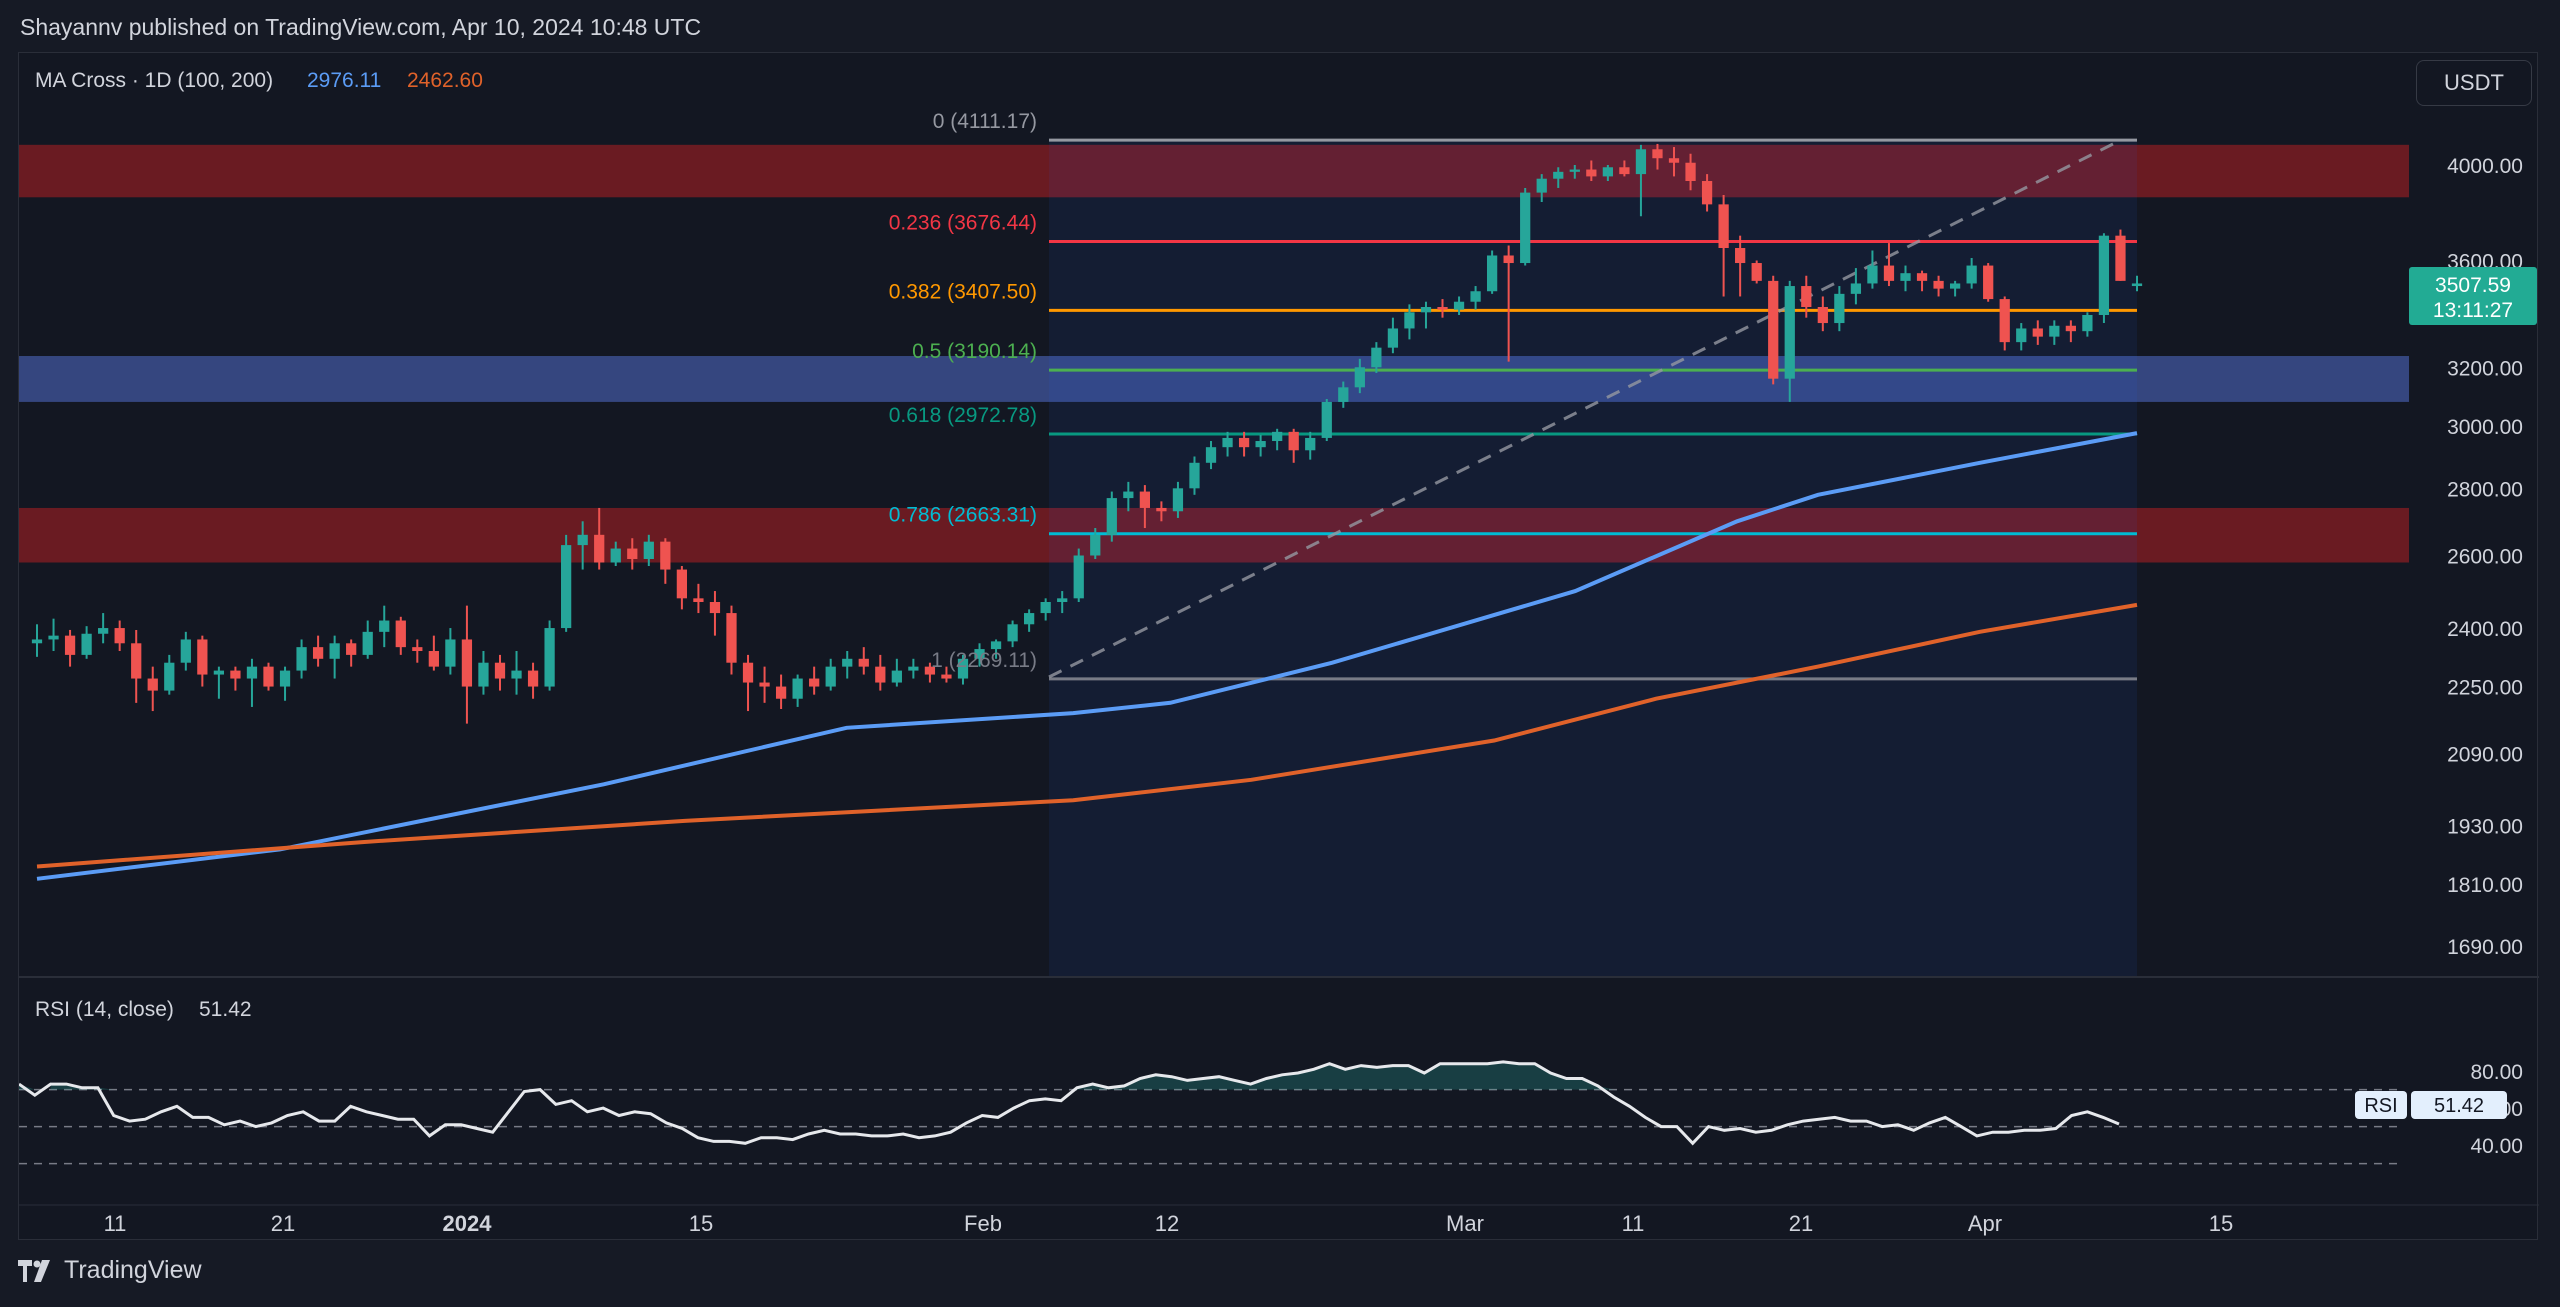  Describe the element at coordinates (2474, 83) in the screenshot. I see `currency-button: USDT` at that location.